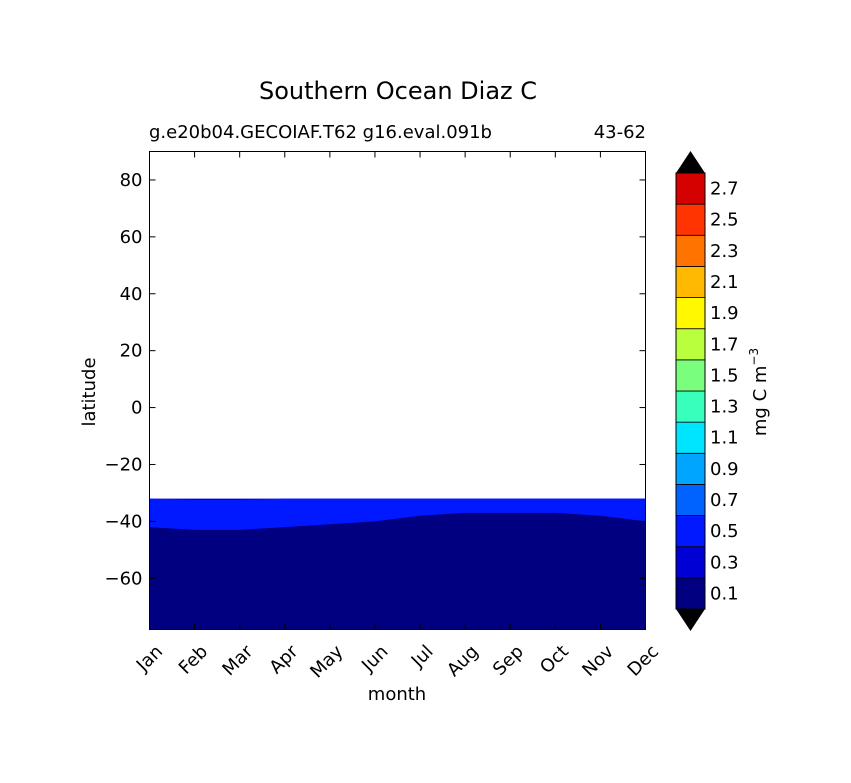  Describe the element at coordinates (760, 401) in the screenshot. I see `colorbar-label-text: mg C m` at that location.